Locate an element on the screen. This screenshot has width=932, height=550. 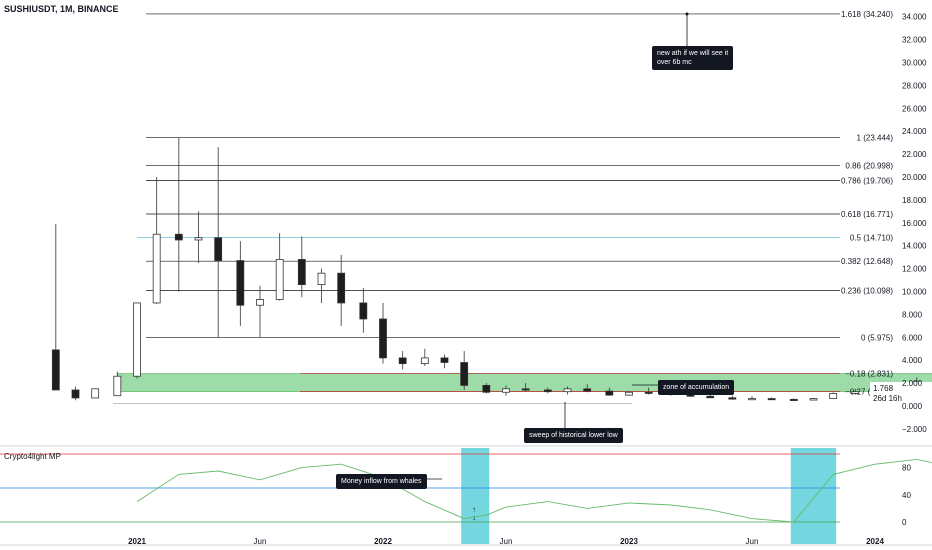
zone-accumulation-note: zone of accumulation is located at coordinates (696, 387).